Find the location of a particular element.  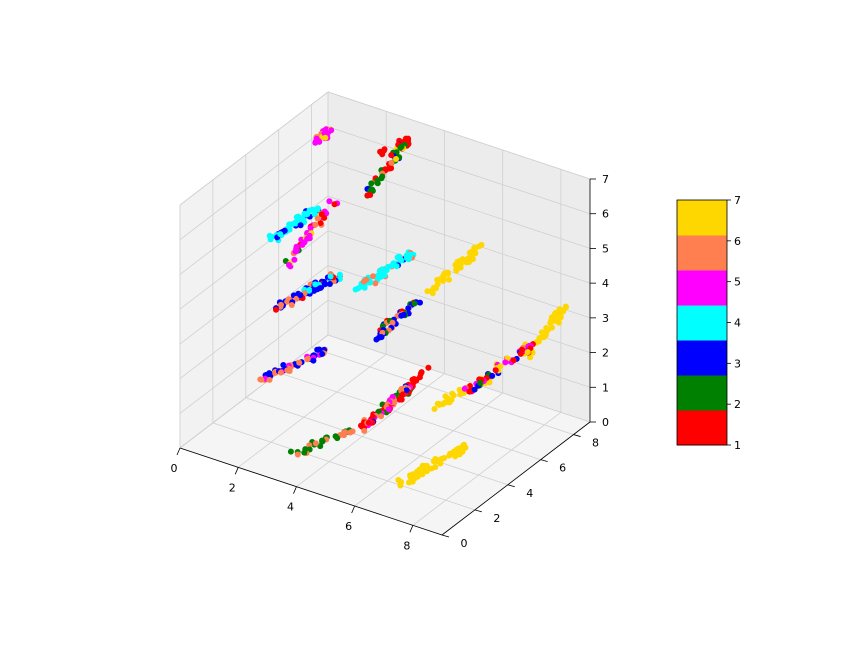

colorbar-tick-label: 4 is located at coordinates (737, 323).